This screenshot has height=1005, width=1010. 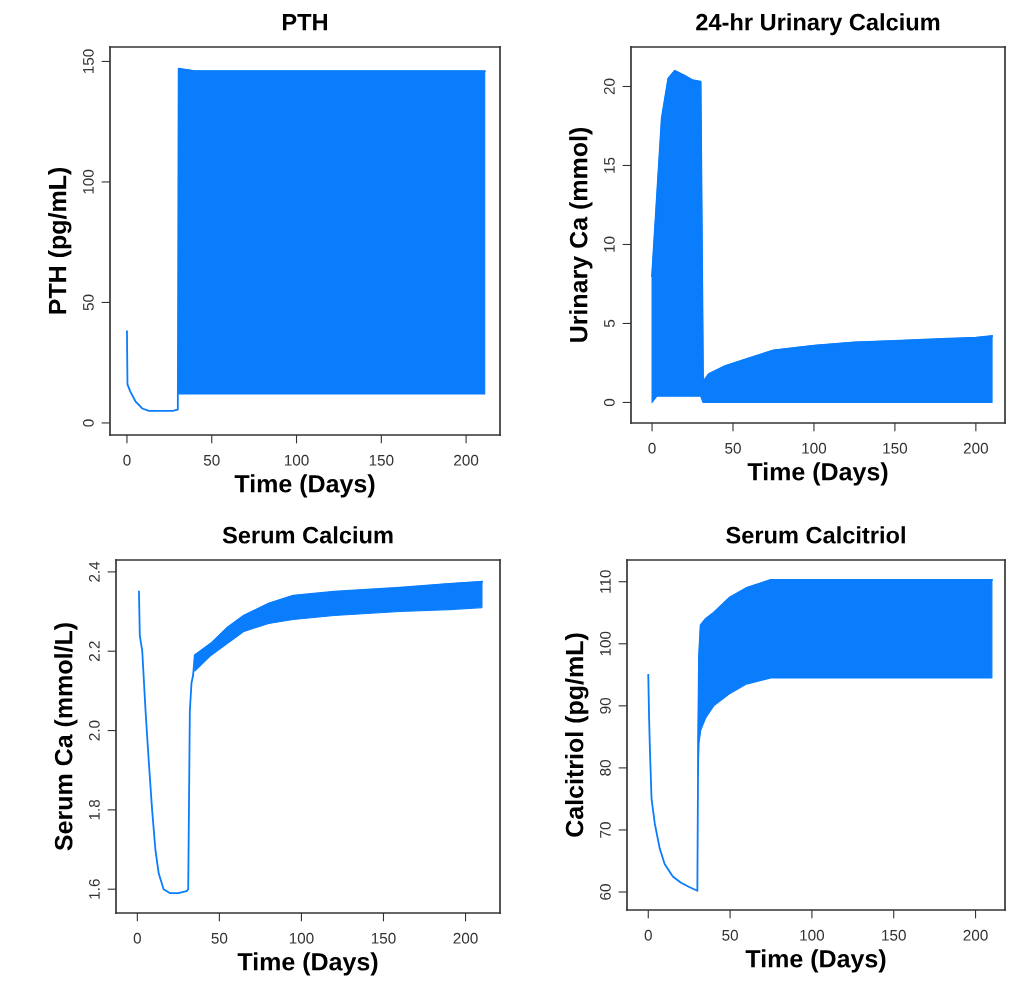 What do you see at coordinates (609, 86) in the screenshot?
I see `y-tick-label: 20` at bounding box center [609, 86].